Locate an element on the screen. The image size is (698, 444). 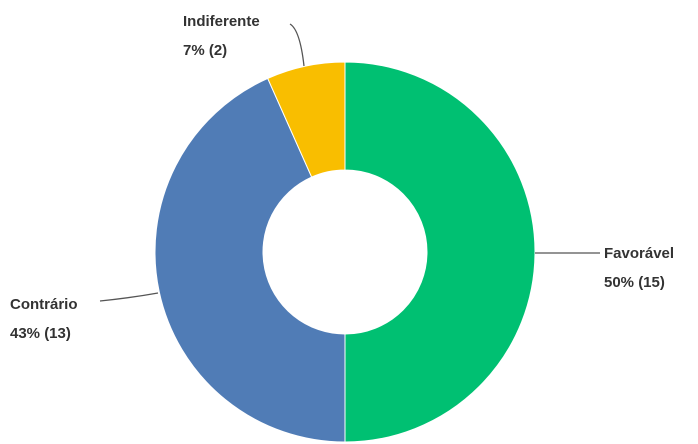
slice-label: Contrário is located at coordinates (44, 304).